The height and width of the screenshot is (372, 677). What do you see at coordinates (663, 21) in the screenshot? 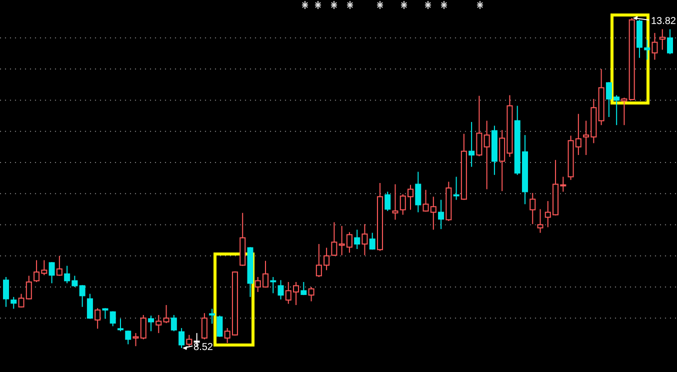
I see `annotation: 13.82` at bounding box center [663, 21].